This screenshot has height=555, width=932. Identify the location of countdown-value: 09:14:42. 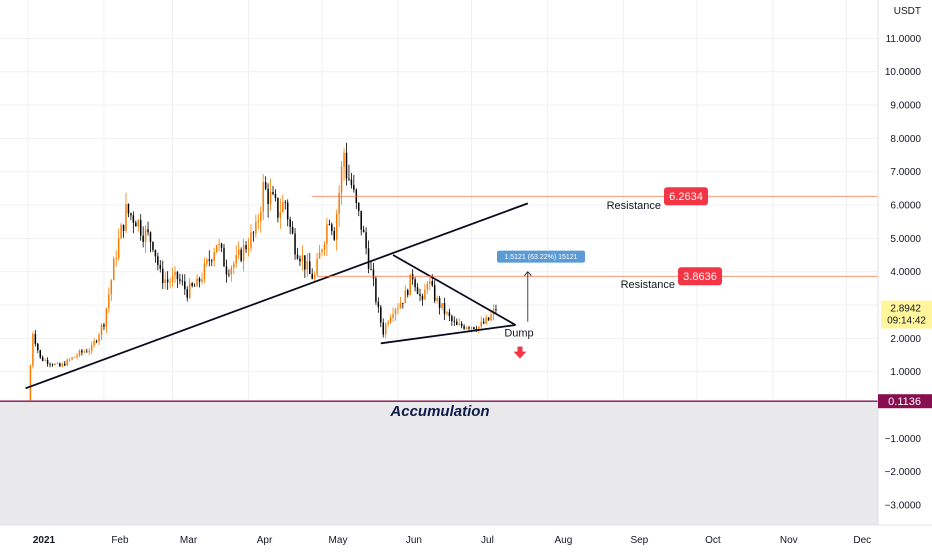
(906, 321).